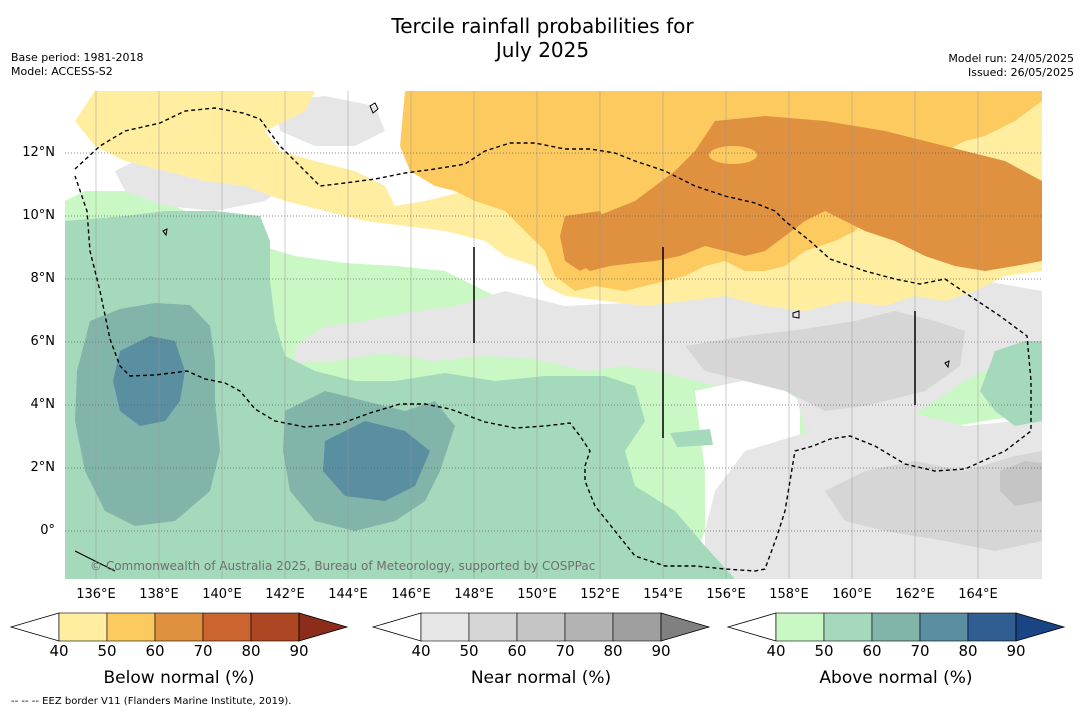 The width and height of the screenshot is (1085, 713). What do you see at coordinates (159, 594) in the screenshot?
I see `lon-label-138e: 138°E` at bounding box center [159, 594].